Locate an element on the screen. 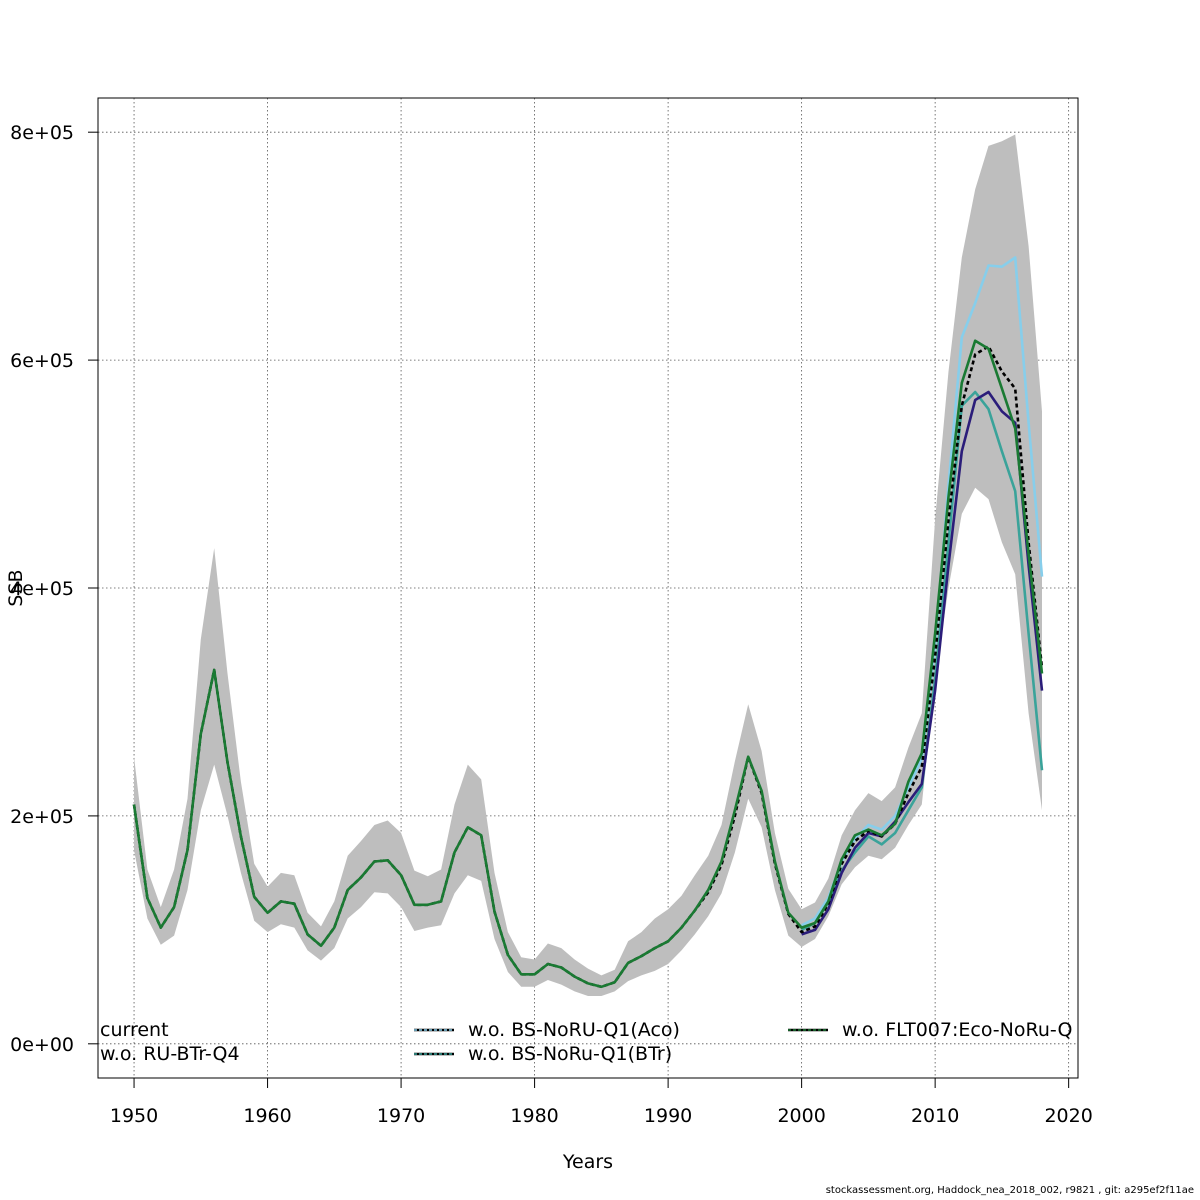 Image resolution: width=1200 pixels, height=1200 pixels. x-tick-label: 1980 is located at coordinates (534, 1116).